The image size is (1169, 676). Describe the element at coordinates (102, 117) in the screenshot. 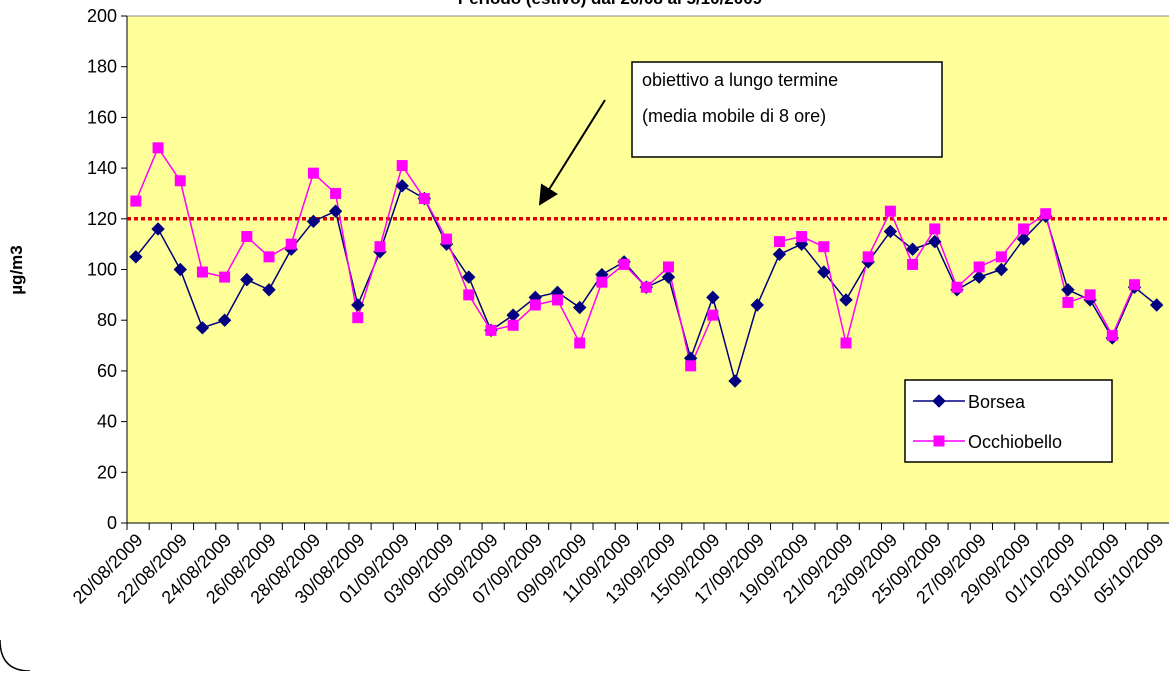

I see `y-tick-label: 160` at that location.